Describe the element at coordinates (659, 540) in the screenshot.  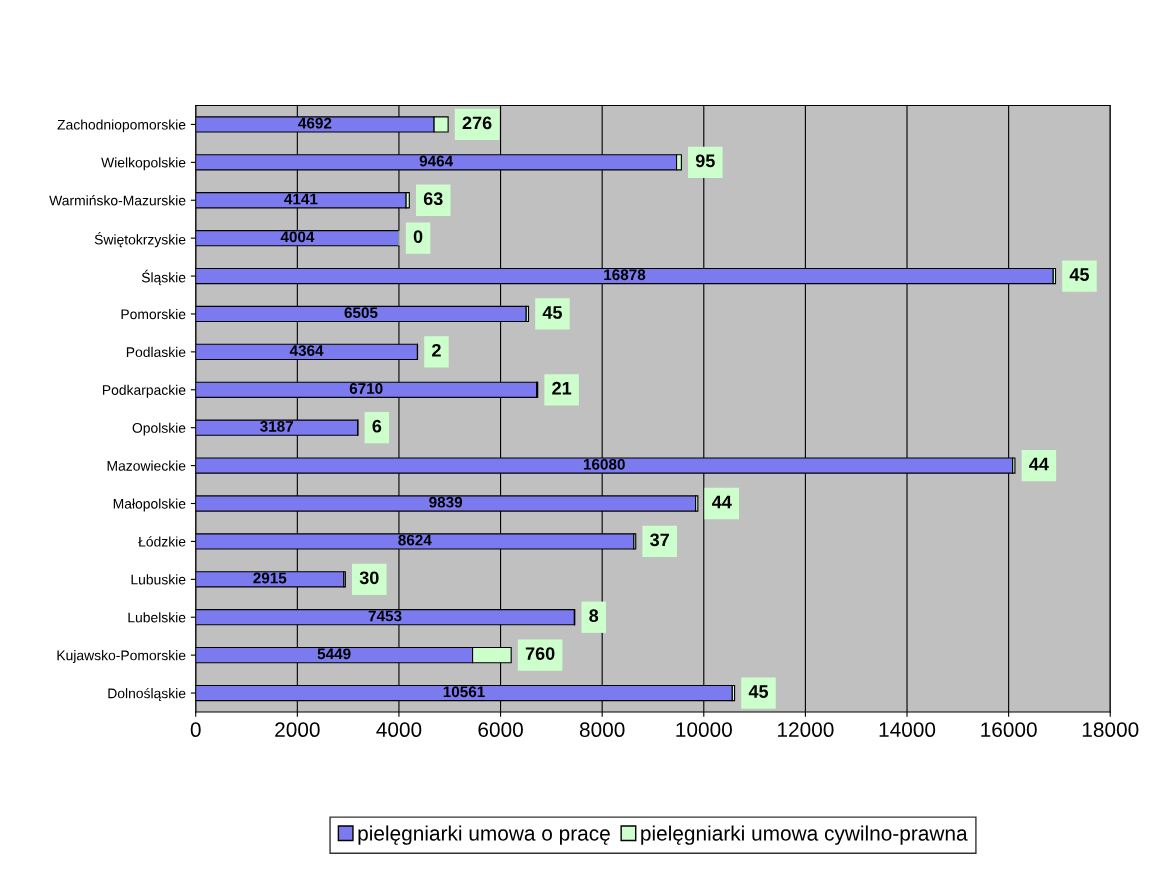
I see `data-label: 37` at that location.